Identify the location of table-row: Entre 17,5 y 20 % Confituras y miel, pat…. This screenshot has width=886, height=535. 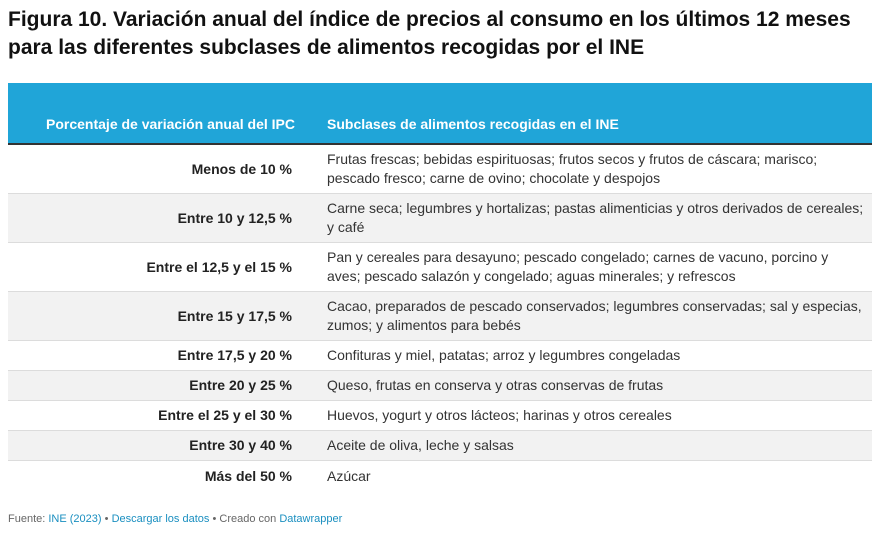
(440, 356).